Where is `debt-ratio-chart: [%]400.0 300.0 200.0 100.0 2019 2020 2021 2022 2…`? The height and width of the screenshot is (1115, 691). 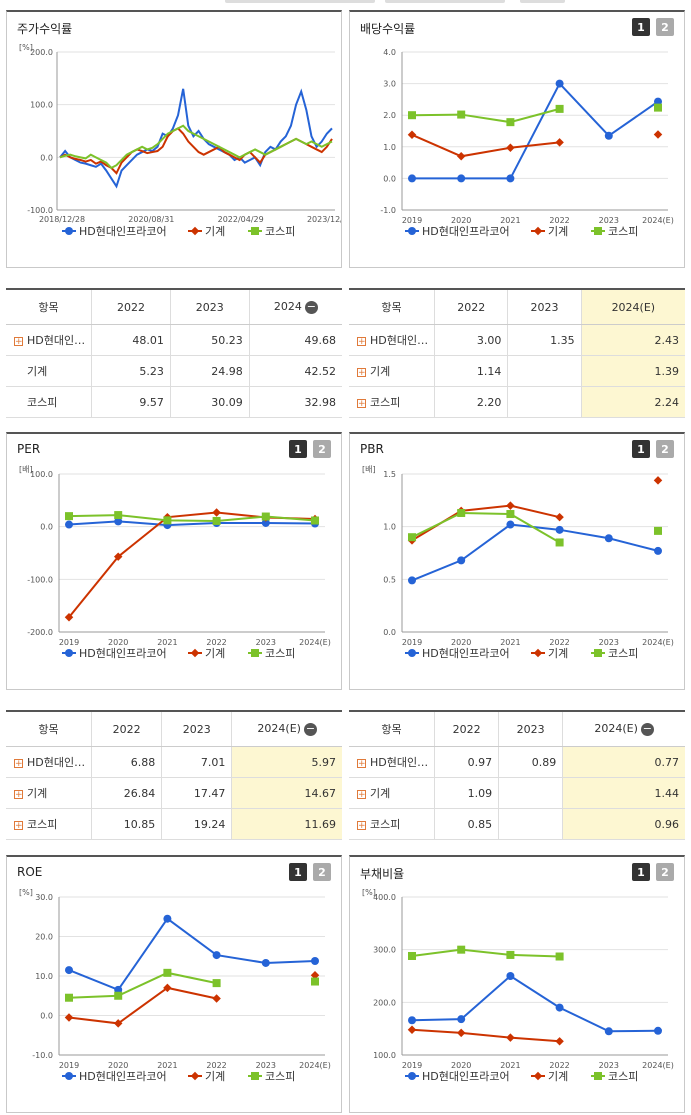
debt-ratio-chart: [%]400.0 300.0 200.0 100.0 2019 2020 2021 2022 2… is located at coordinates (518, 985).